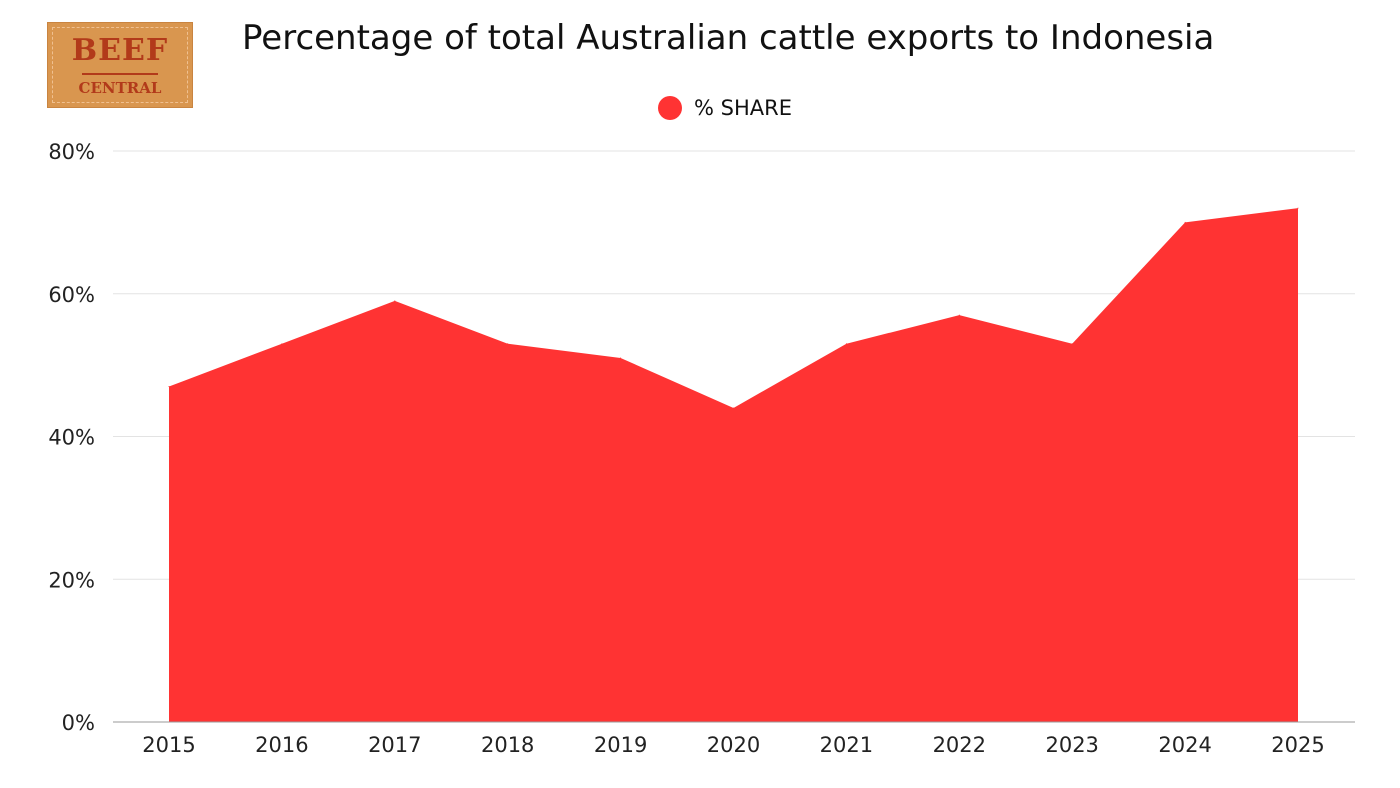 The height and width of the screenshot is (788, 1400). Describe the element at coordinates (281, 745) in the screenshot. I see `x-tick-label: 2016` at that location.